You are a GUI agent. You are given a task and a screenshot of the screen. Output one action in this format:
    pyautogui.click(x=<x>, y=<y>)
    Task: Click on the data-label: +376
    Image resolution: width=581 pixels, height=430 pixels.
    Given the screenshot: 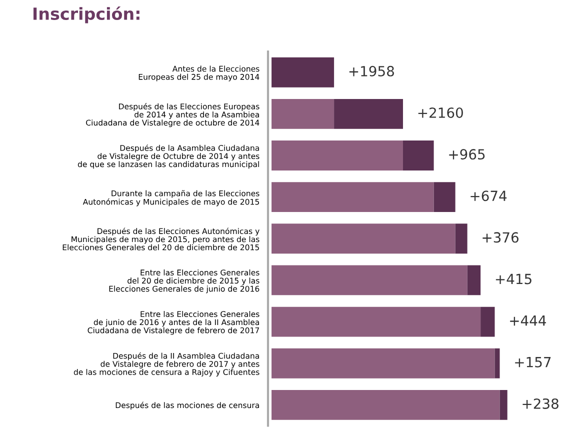 What is the action you would take?
    pyautogui.click(x=500, y=237)
    